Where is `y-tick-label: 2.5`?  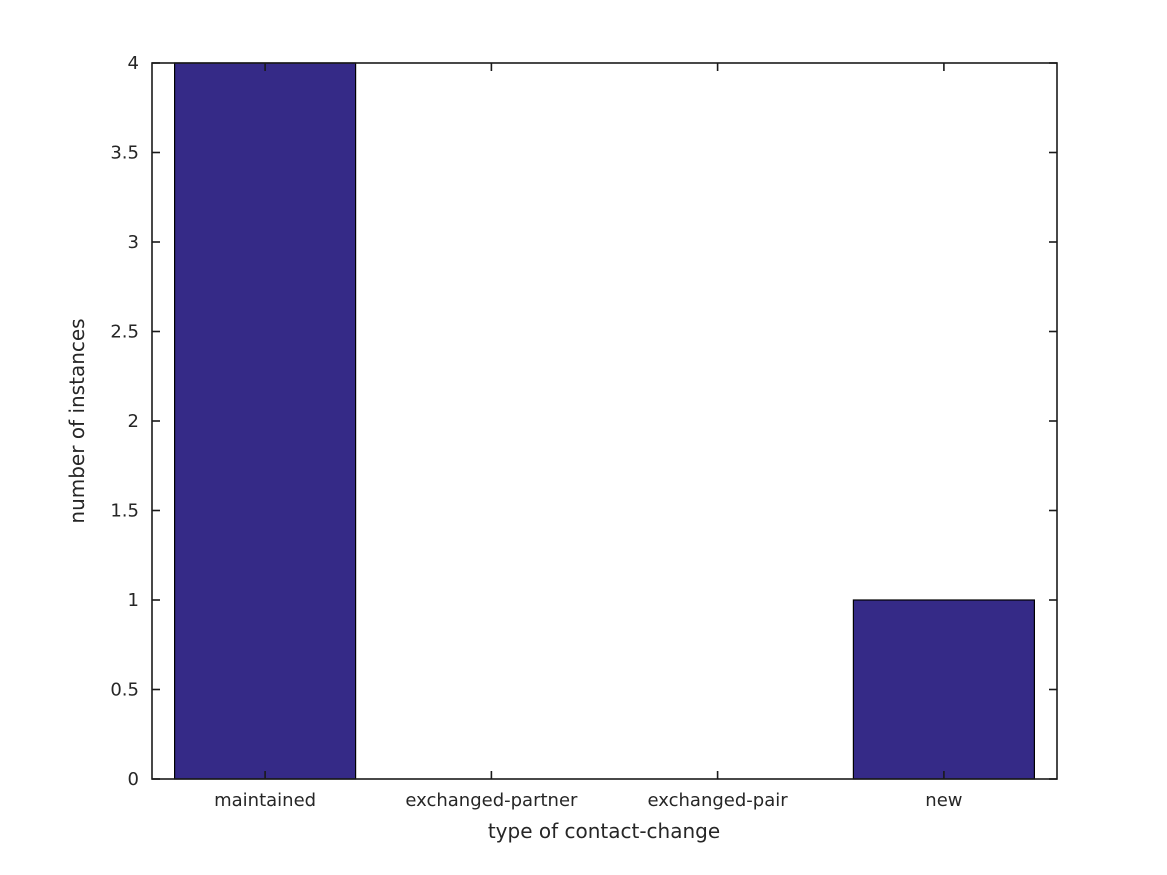 y-tick-label: 2.5 is located at coordinates (124, 332).